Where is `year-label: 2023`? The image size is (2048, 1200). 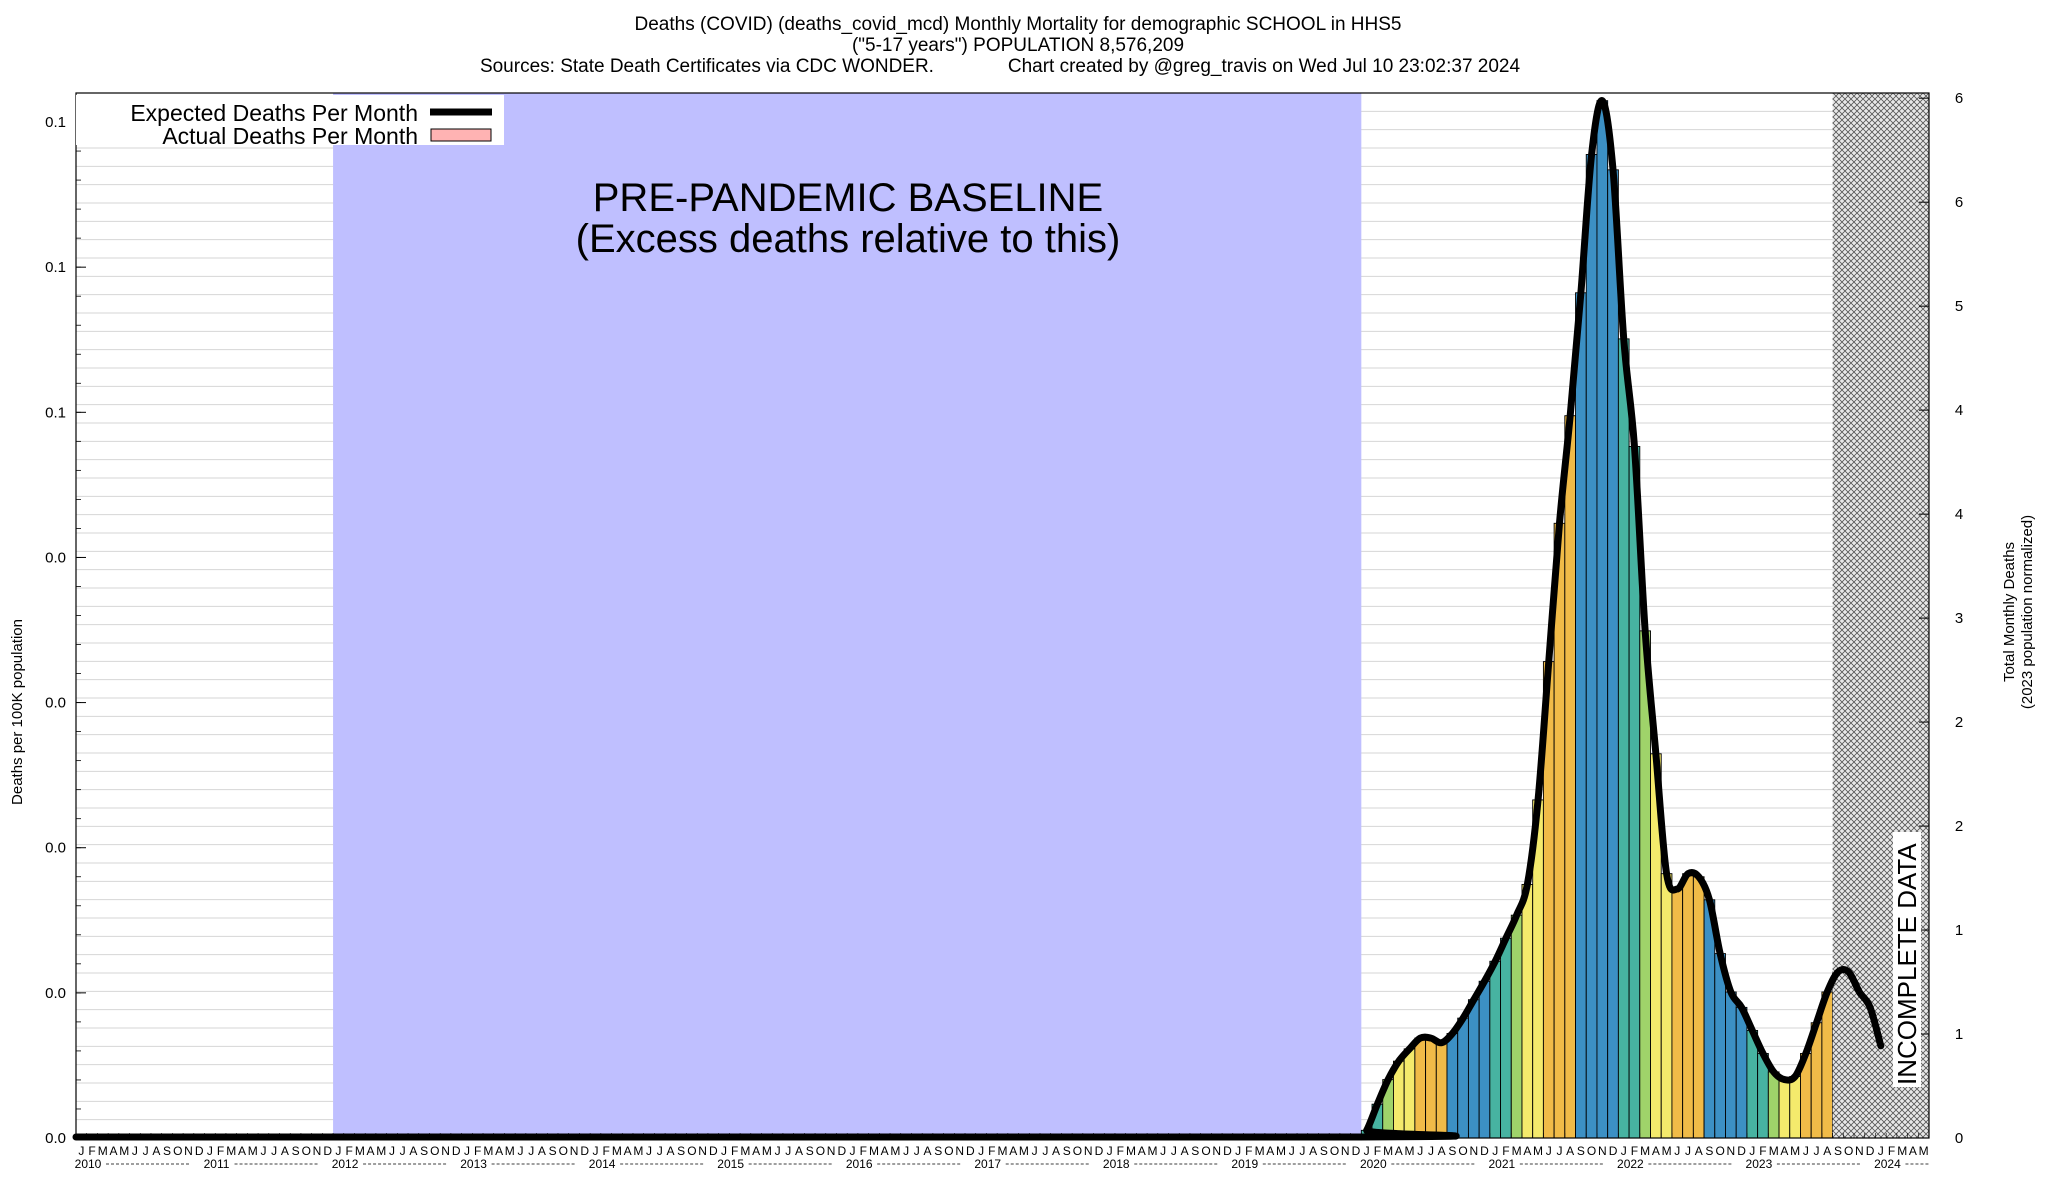
year-label: 2023 is located at coordinates (1759, 1164).